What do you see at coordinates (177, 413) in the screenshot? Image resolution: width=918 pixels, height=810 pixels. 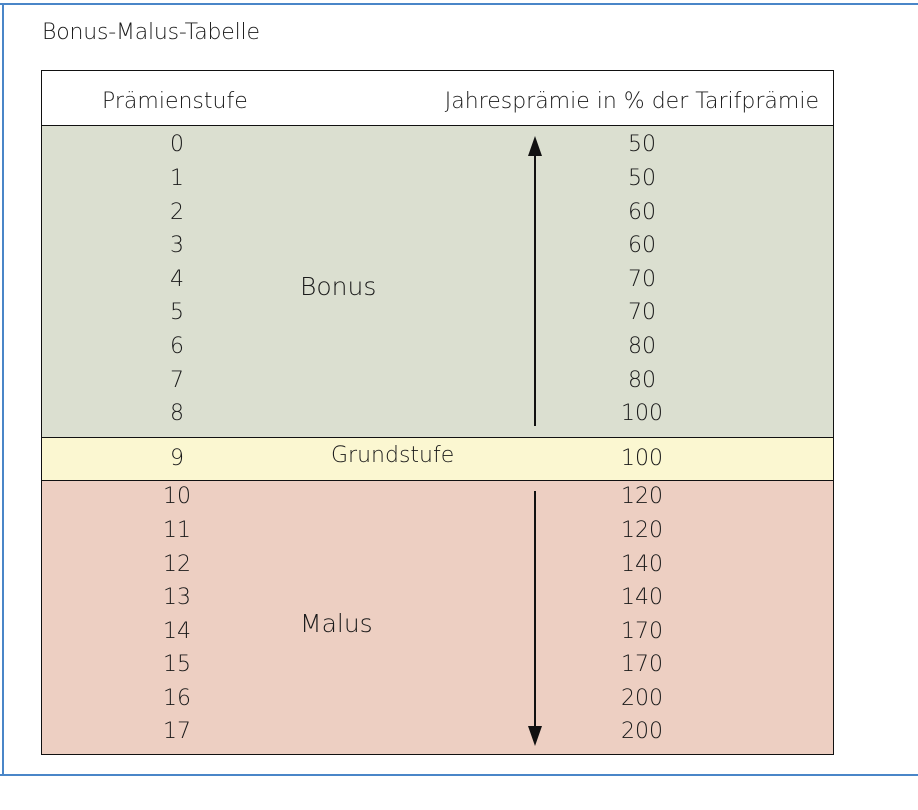 I see `table-row-stufe: 8` at bounding box center [177, 413].